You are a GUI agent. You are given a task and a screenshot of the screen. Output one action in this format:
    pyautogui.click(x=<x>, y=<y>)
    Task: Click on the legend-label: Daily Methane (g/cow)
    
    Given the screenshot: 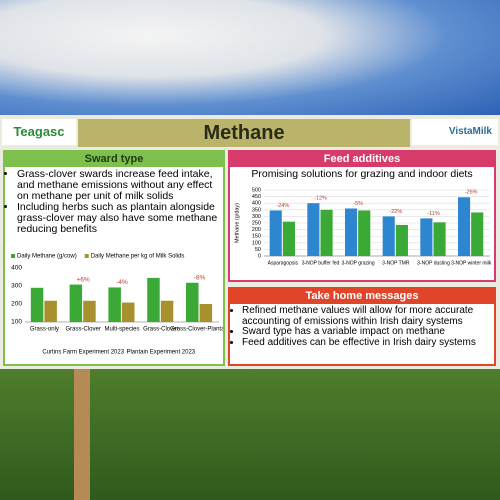 What is the action you would take?
    pyautogui.click(x=47, y=257)
    